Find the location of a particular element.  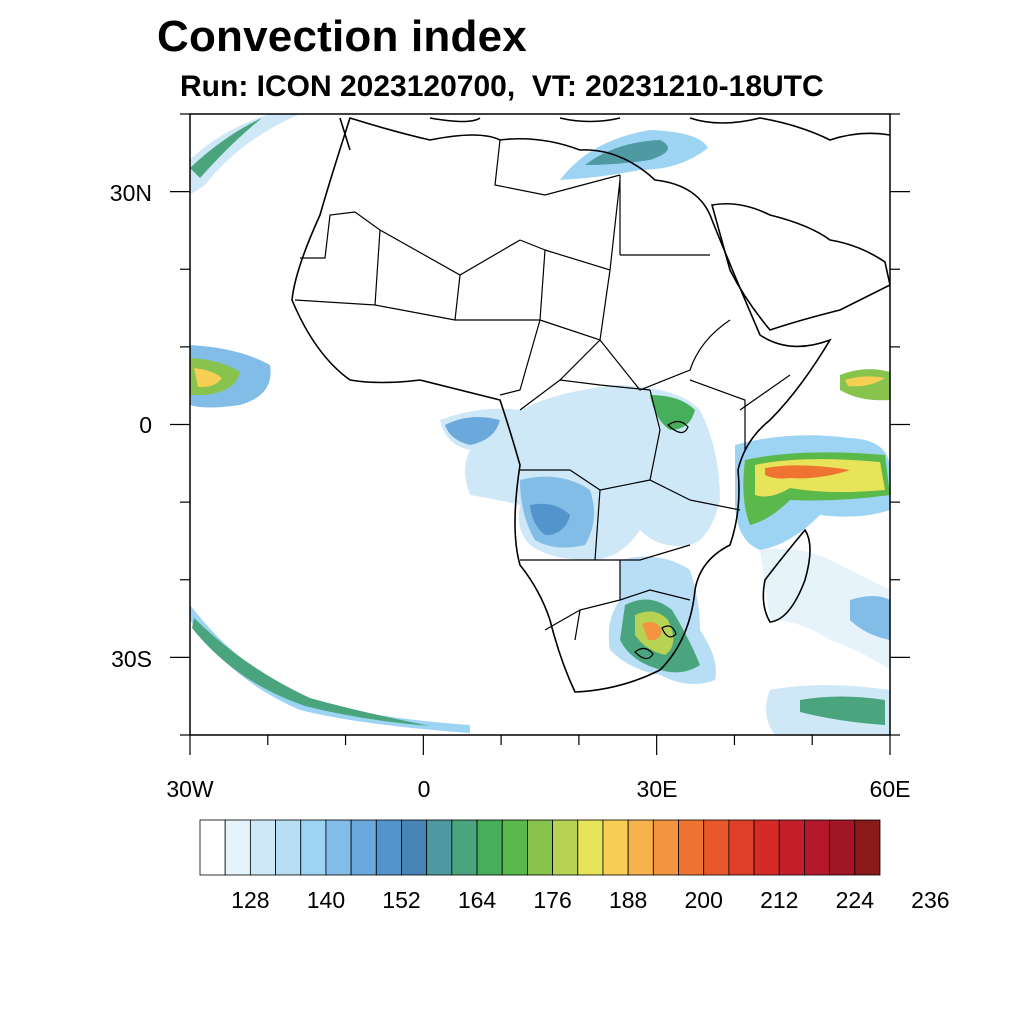

chart-subtitle: Run: ICON 2023120700, VT: 20231210-18UTC is located at coordinates (502, 86).